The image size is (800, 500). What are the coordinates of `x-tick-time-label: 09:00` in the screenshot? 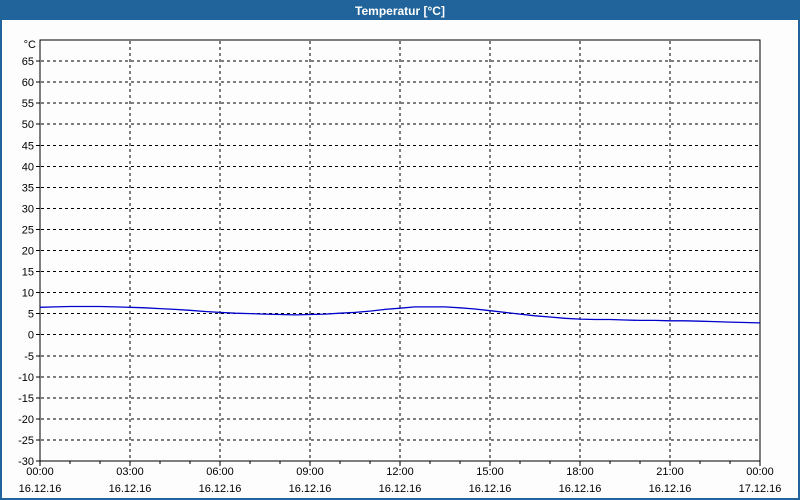 It's located at (310, 472).